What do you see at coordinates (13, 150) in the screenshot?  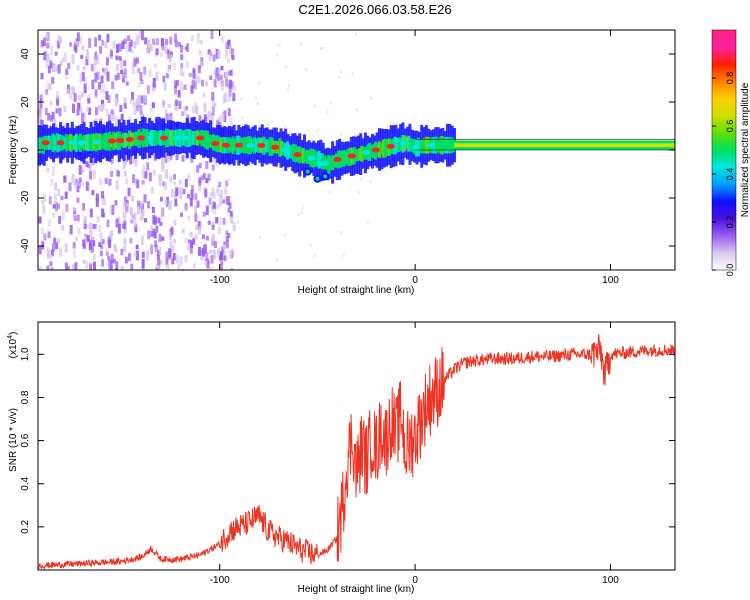 I see `spectrogram-y-label: Frequency (Hz)` at bounding box center [13, 150].